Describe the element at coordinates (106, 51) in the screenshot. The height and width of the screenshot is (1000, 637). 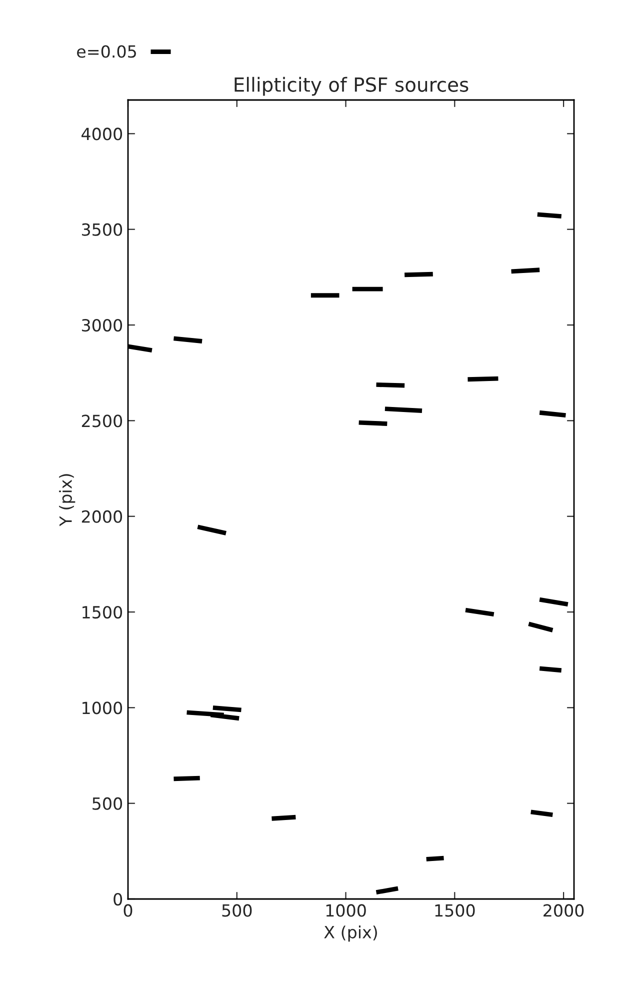
I see `legend-label: e=0.05` at that location.